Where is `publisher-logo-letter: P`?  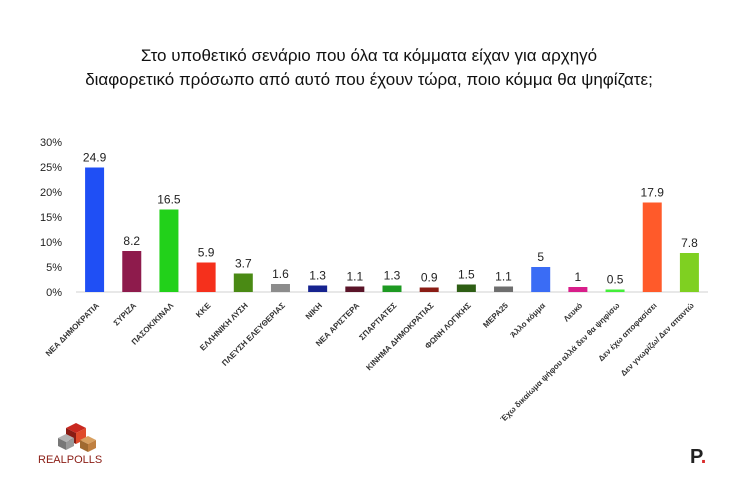
publisher-logo-letter: P is located at coordinates (695, 457).